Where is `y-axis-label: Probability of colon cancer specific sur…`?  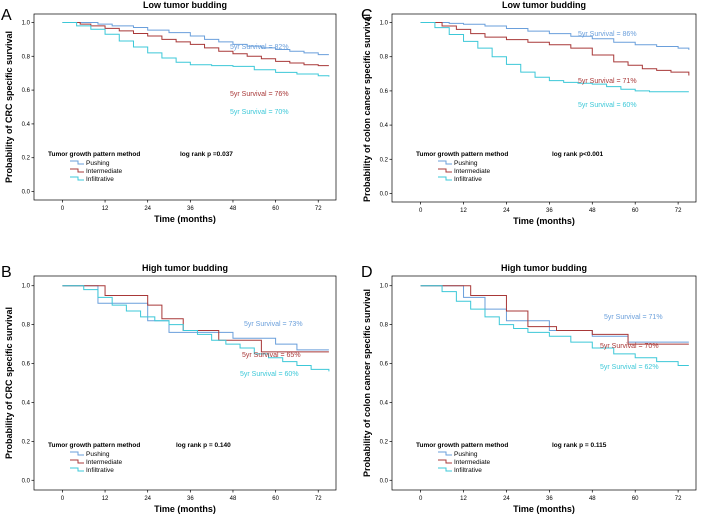
y-axis-label: Probability of colon cancer specific sur… is located at coordinates (367, 108).